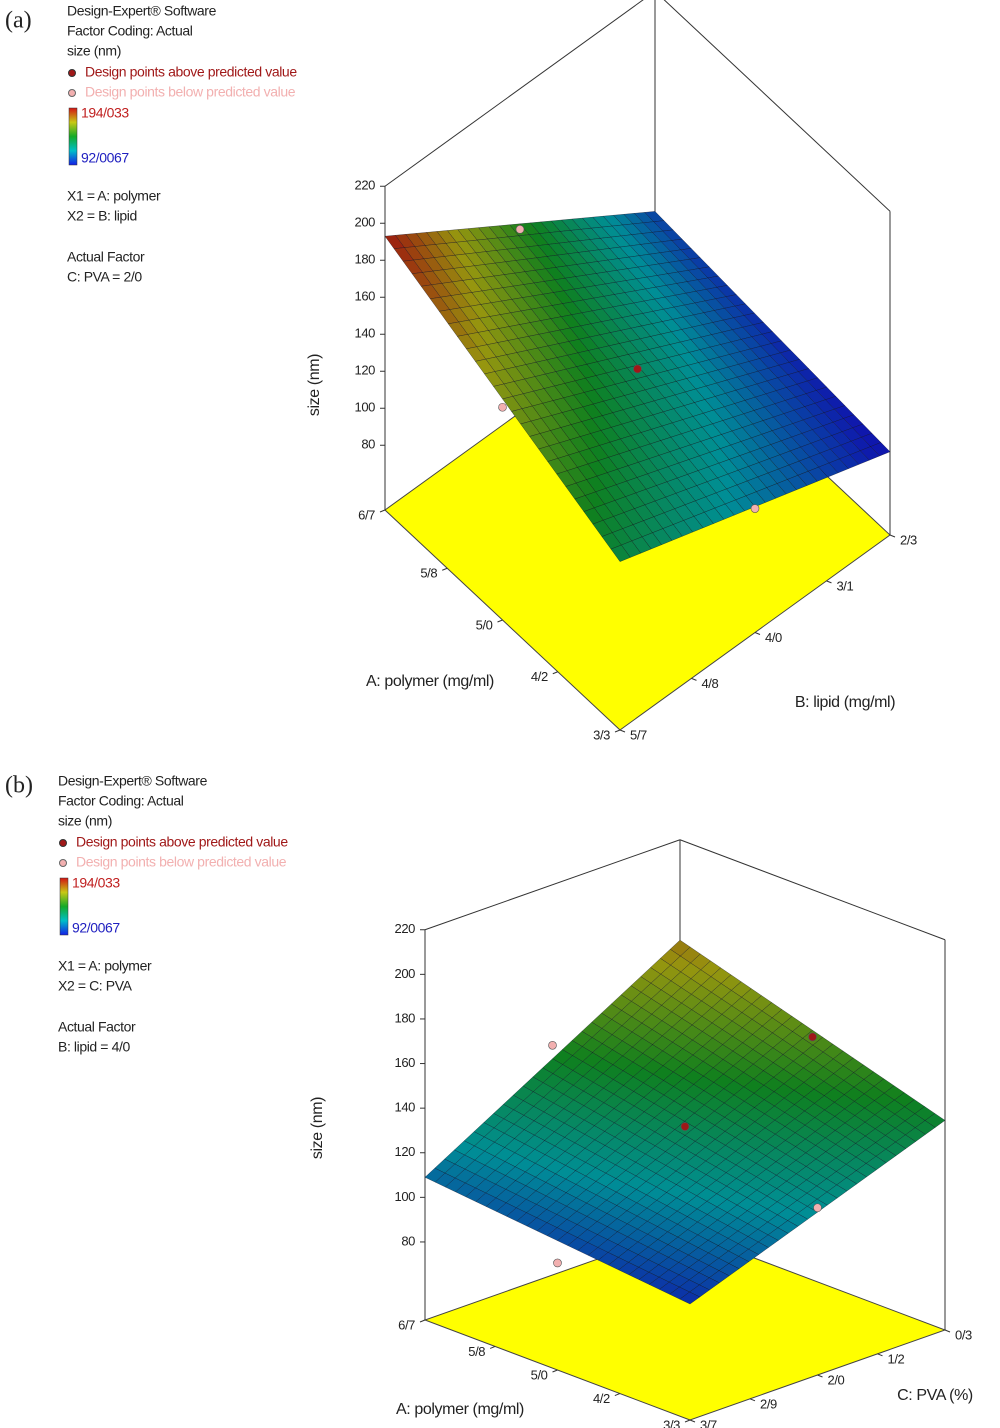 The height and width of the screenshot is (1428, 1000). Describe the element at coordinates (836, 1379) in the screenshot. I see `y-tick-label: 2/0` at that location.